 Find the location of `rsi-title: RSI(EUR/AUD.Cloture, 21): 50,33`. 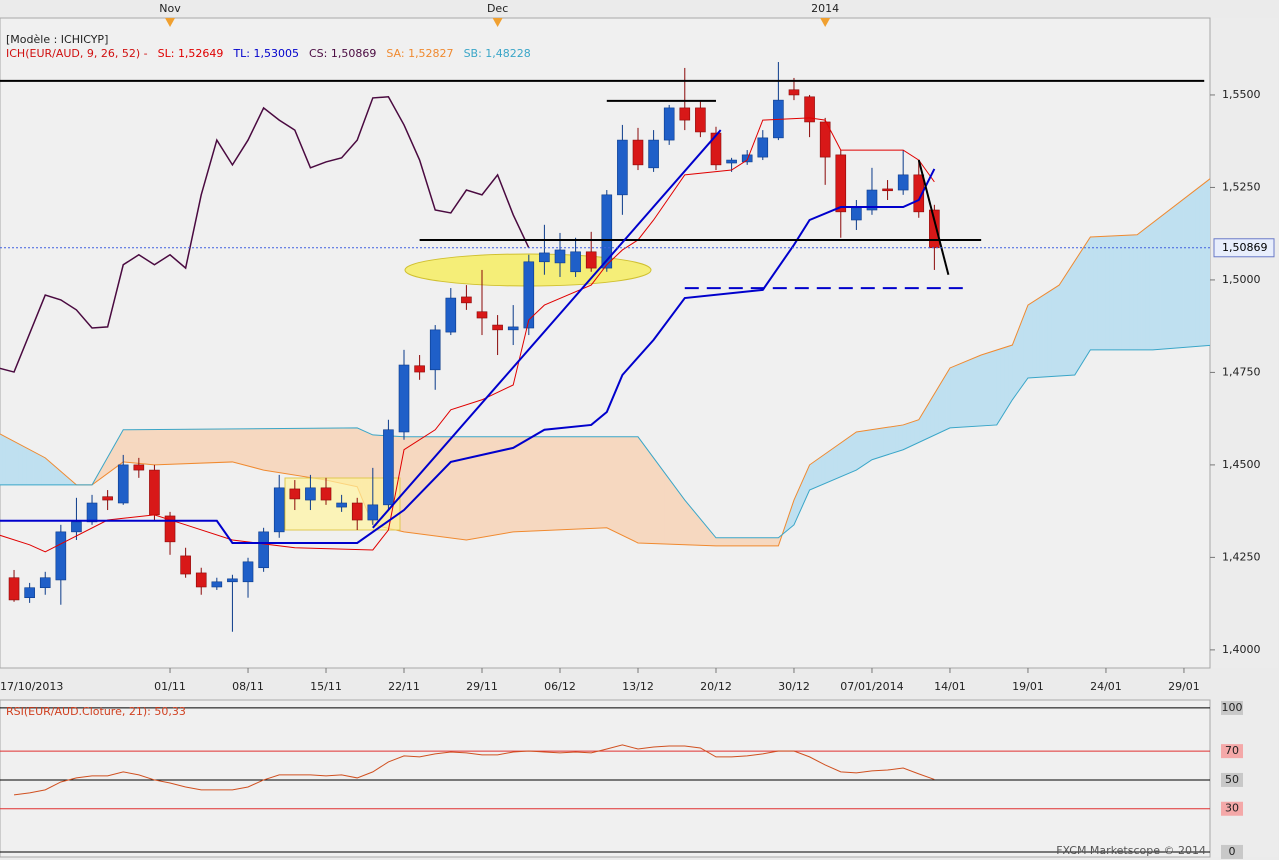

rsi-title: RSI(EUR/AUD.Cloture, 21): 50,33 is located at coordinates (96, 711).